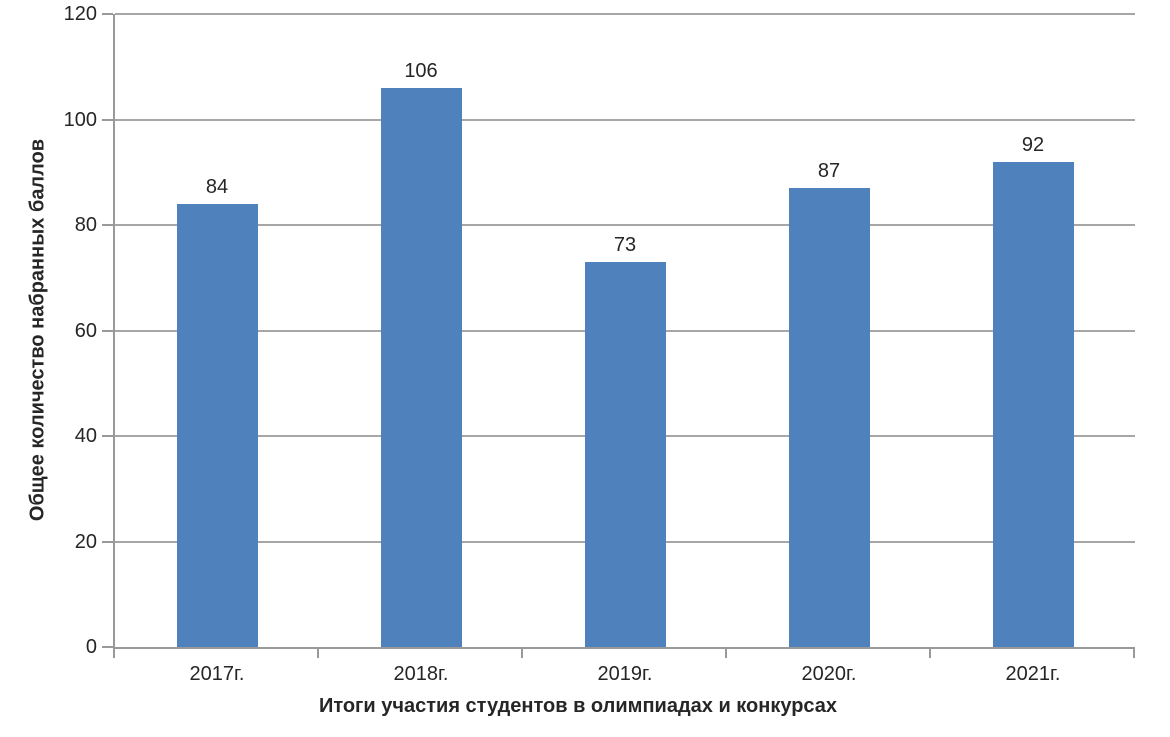  I want to click on x-axis-line, so click(624, 648).